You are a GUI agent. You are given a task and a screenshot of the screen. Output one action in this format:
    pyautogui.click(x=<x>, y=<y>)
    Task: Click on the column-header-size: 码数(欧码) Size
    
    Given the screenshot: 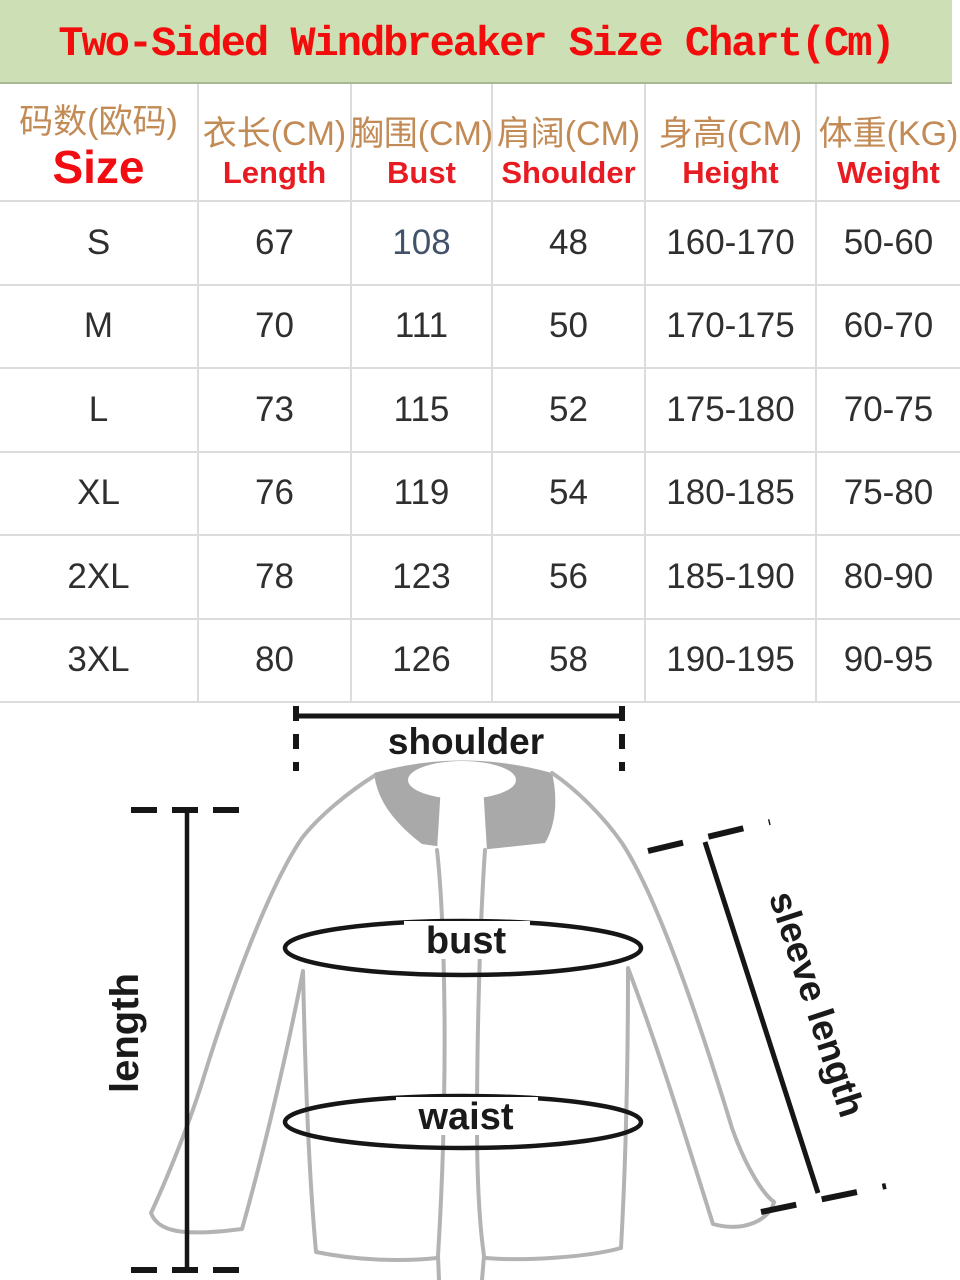 What is the action you would take?
    pyautogui.click(x=99, y=143)
    